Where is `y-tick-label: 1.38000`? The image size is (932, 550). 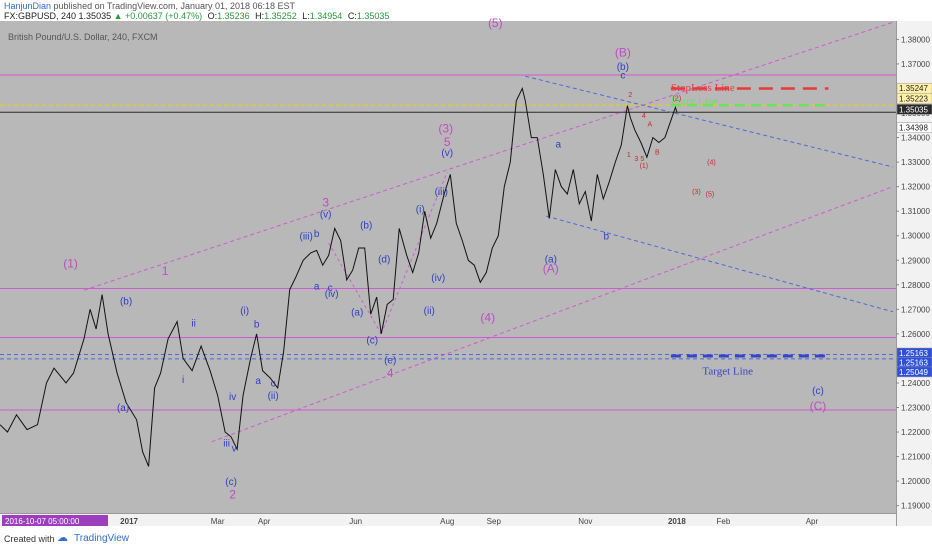
y-tick-label: 1.38000 is located at coordinates (915, 39).